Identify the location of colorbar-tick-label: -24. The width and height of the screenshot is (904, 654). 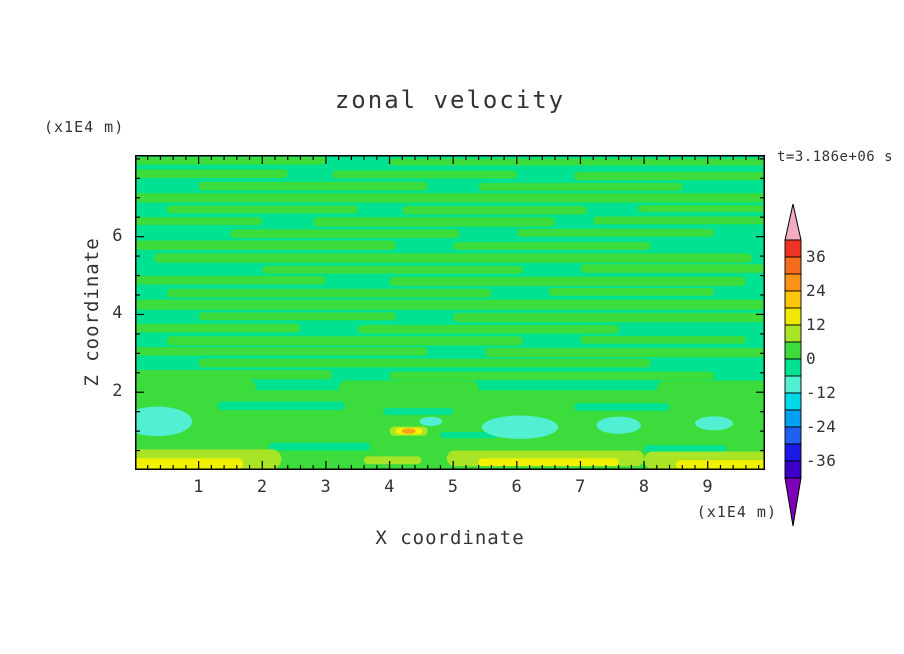
(821, 426).